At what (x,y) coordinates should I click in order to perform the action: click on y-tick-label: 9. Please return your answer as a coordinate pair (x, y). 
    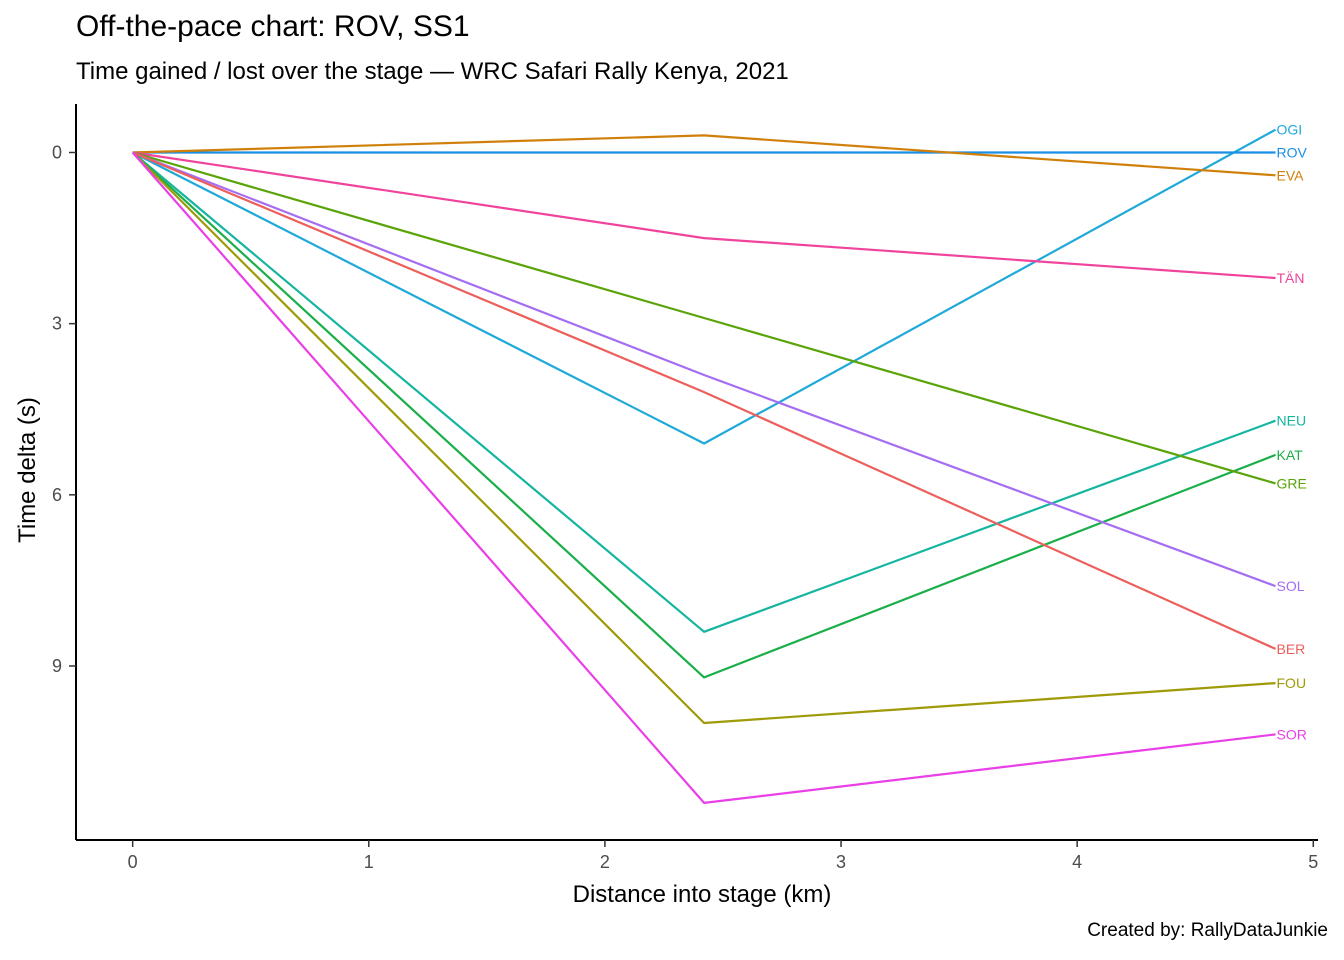
    Looking at the image, I should click on (57, 666).